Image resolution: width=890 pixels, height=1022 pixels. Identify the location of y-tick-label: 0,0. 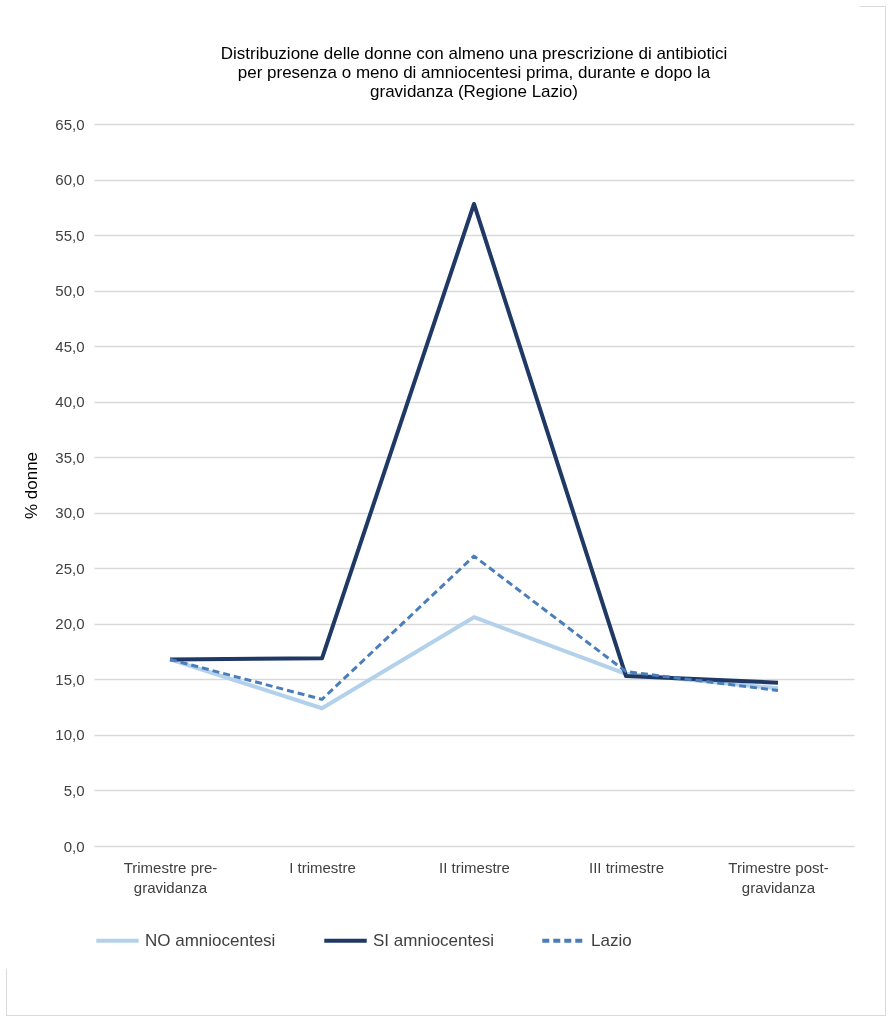
(74, 846).